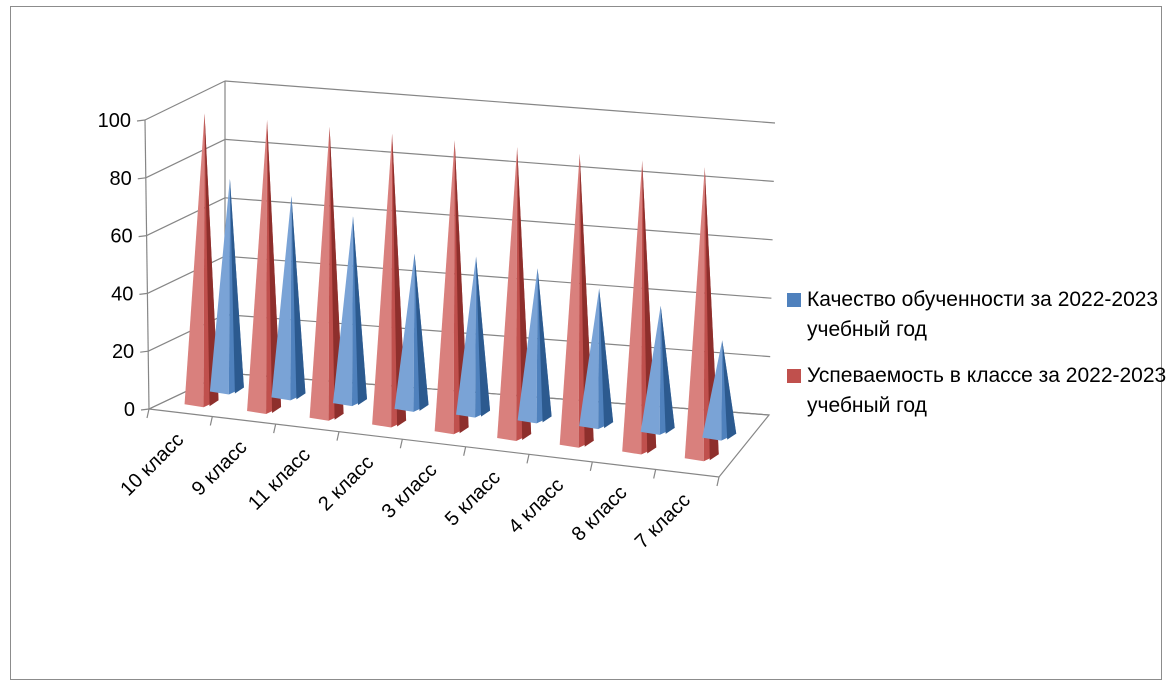 The image size is (1169, 681). I want to click on y-tick-label: 60, so click(121, 237).